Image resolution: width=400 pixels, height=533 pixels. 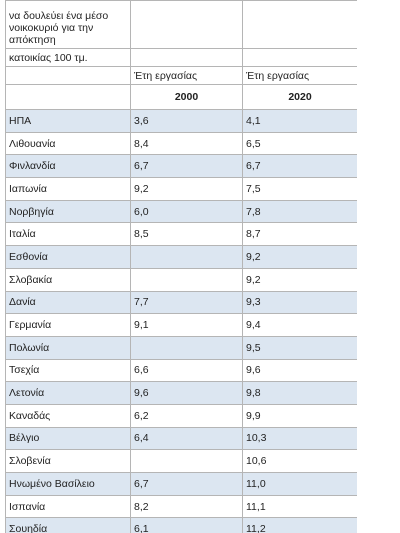 I want to click on value-2000: 9,6, so click(x=186, y=393).